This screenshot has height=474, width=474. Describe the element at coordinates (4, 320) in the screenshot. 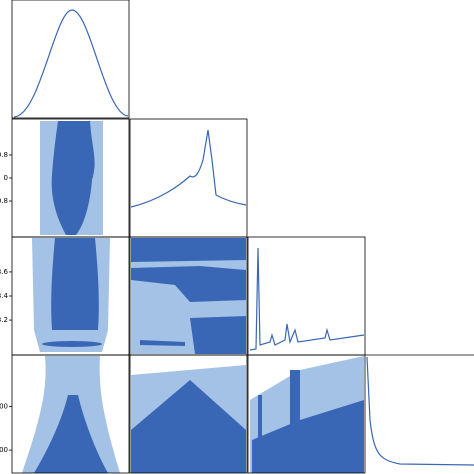

I see `y-tick-label: 3.2` at that location.